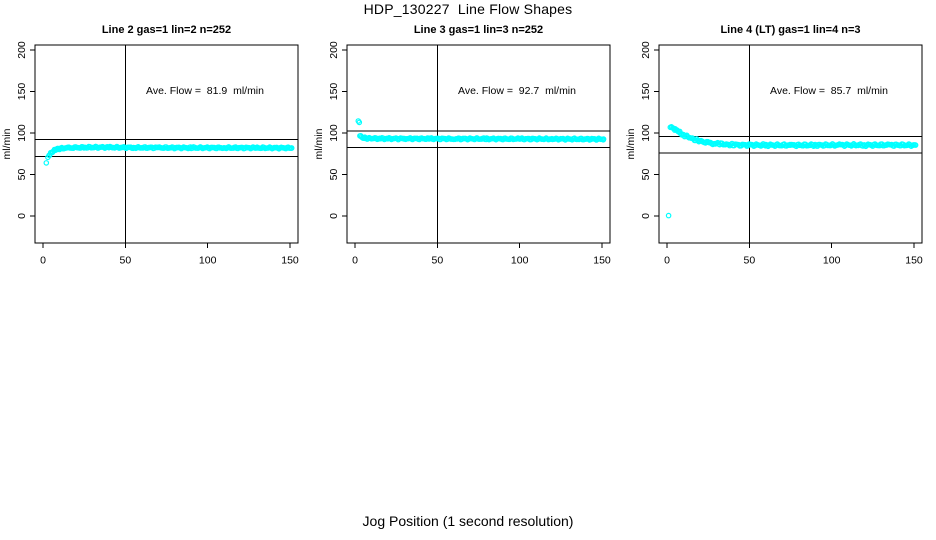 The image size is (936, 540). What do you see at coordinates (790, 30) in the screenshot?
I see `panel-title: Line 4 (LT) gas=1 lin=4 n=3` at bounding box center [790, 30].